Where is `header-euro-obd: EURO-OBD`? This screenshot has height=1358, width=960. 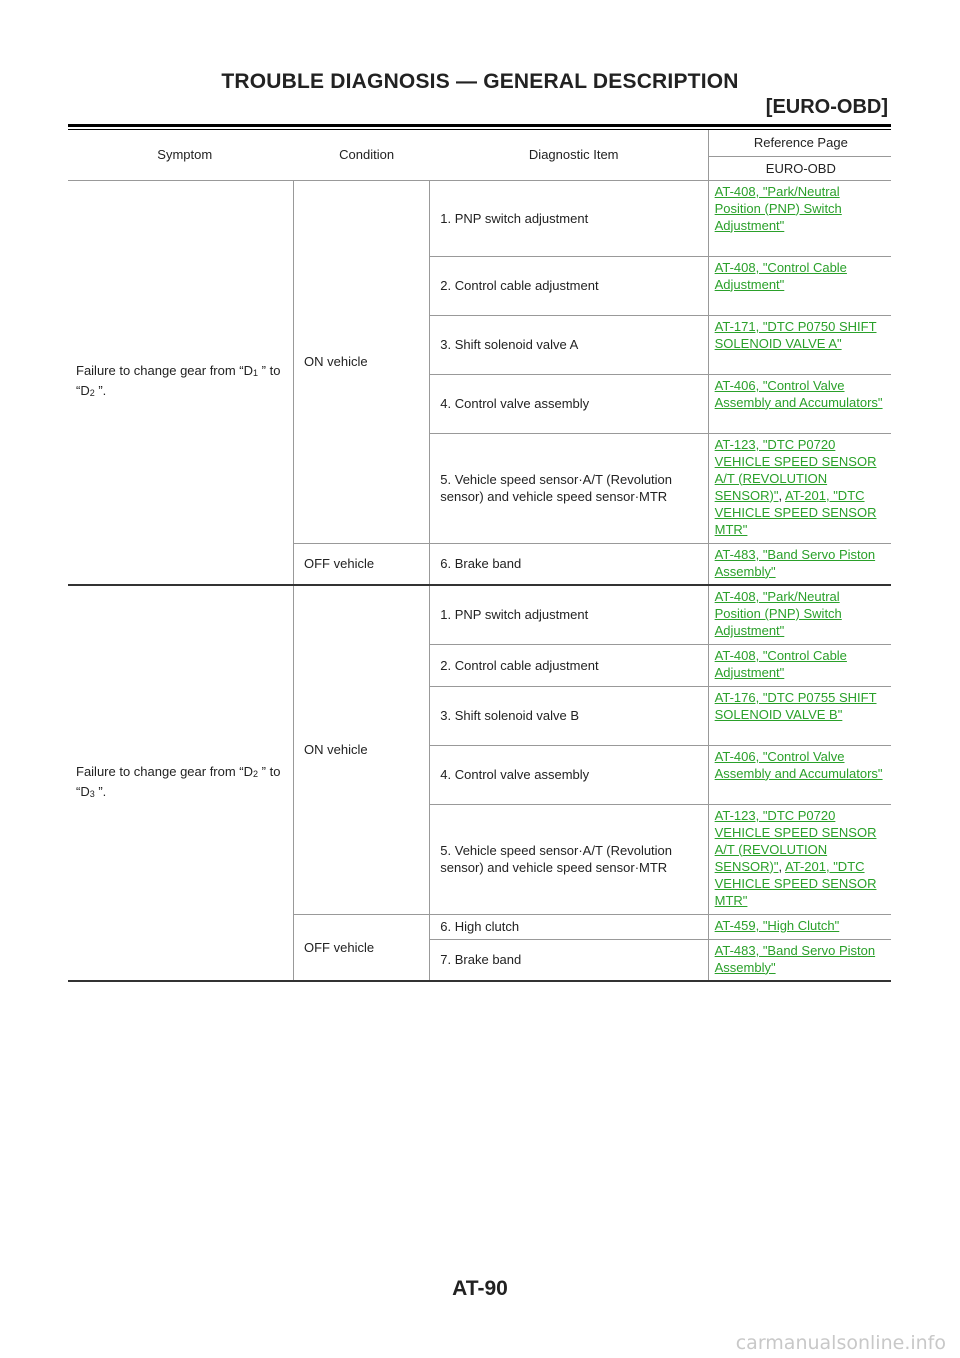 header-euro-obd: EURO-OBD is located at coordinates (799, 167).